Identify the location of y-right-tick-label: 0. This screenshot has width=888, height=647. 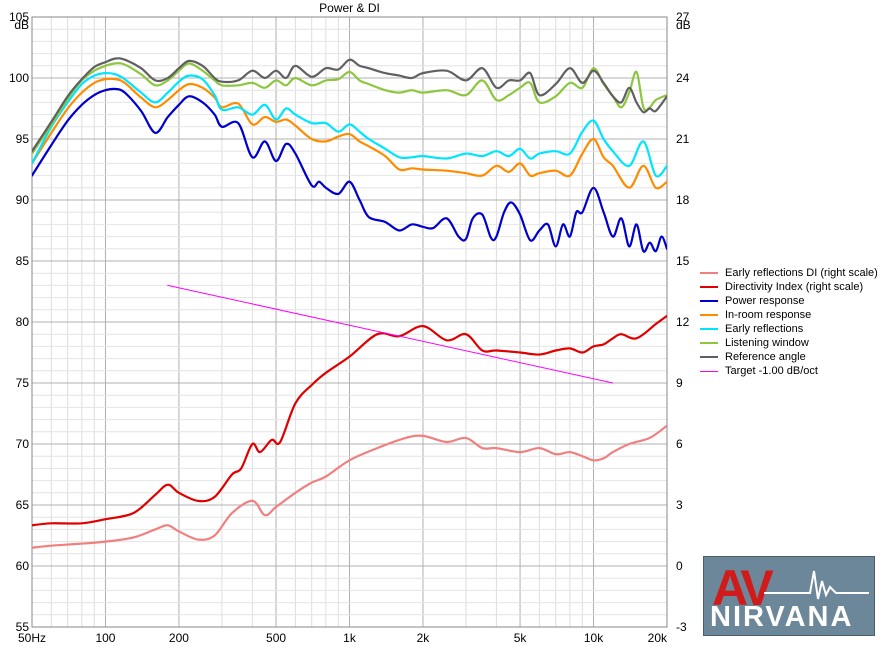
(679, 566).